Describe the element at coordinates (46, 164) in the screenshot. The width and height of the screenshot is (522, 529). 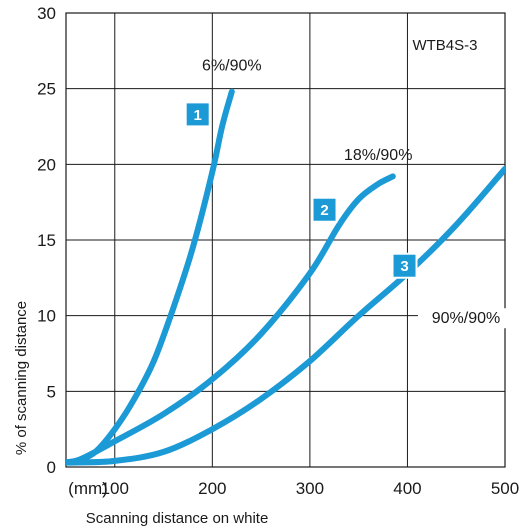
I see `y-tick-label: 20` at that location.